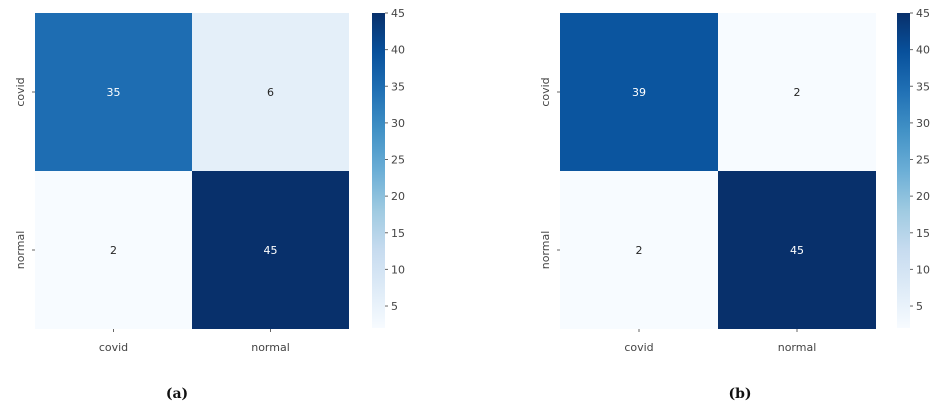 Image resolution: width=933 pixels, height=410 pixels. I want to click on cell-value-label: 35, so click(114, 92).